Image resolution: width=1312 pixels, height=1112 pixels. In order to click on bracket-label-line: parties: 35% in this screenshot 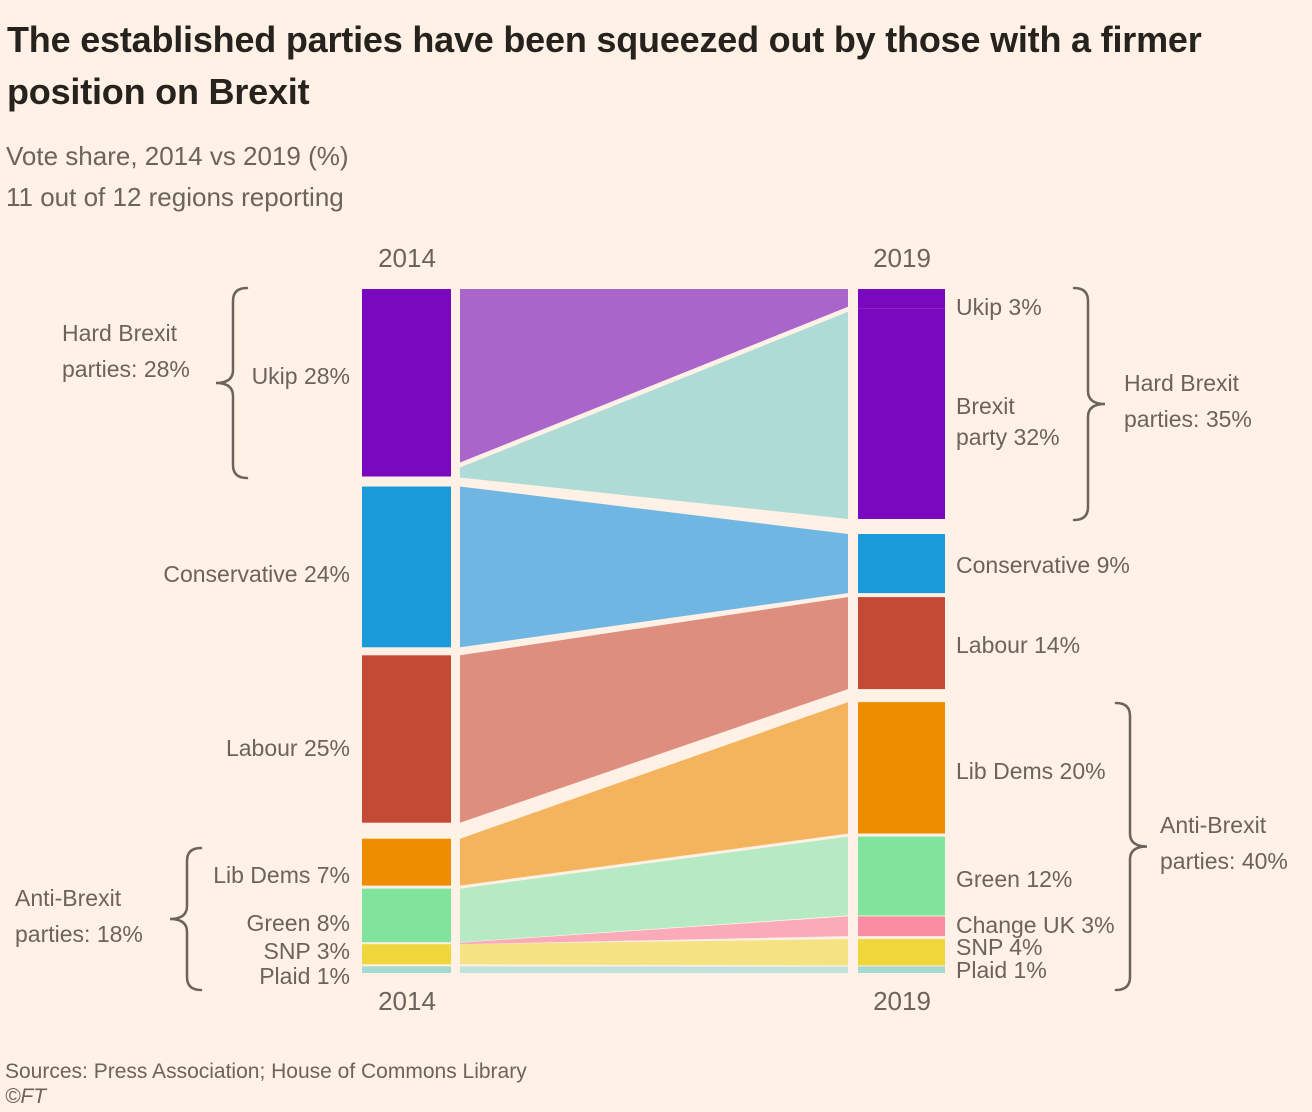, I will do `click(1188, 419)`.